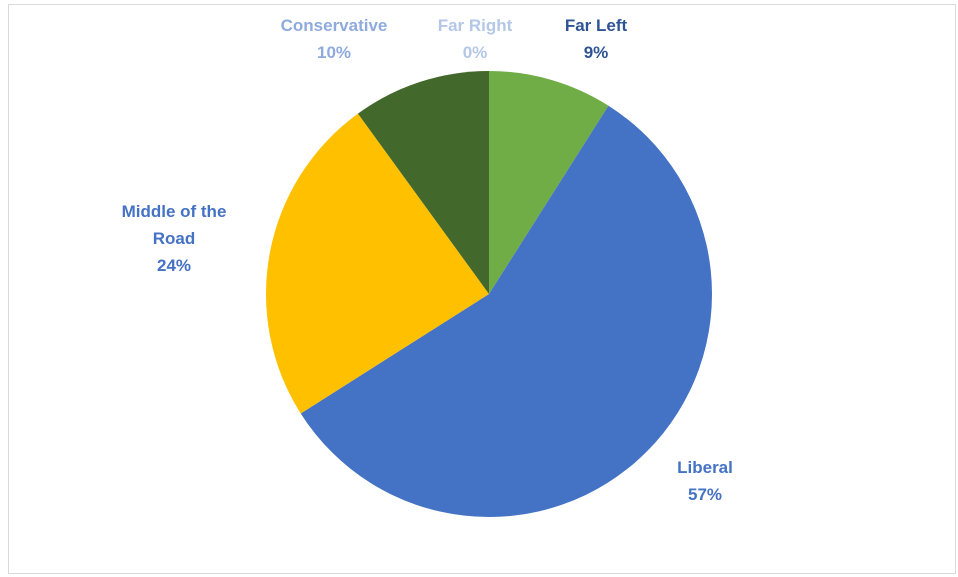  I want to click on data-label-far-left: Far Left 9%, so click(596, 39).